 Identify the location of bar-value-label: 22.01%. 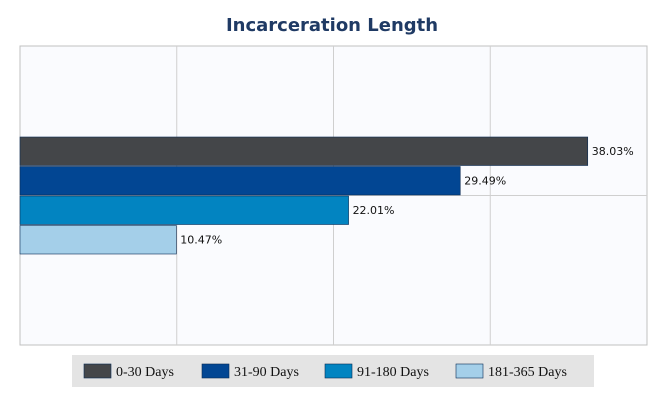
(374, 210).